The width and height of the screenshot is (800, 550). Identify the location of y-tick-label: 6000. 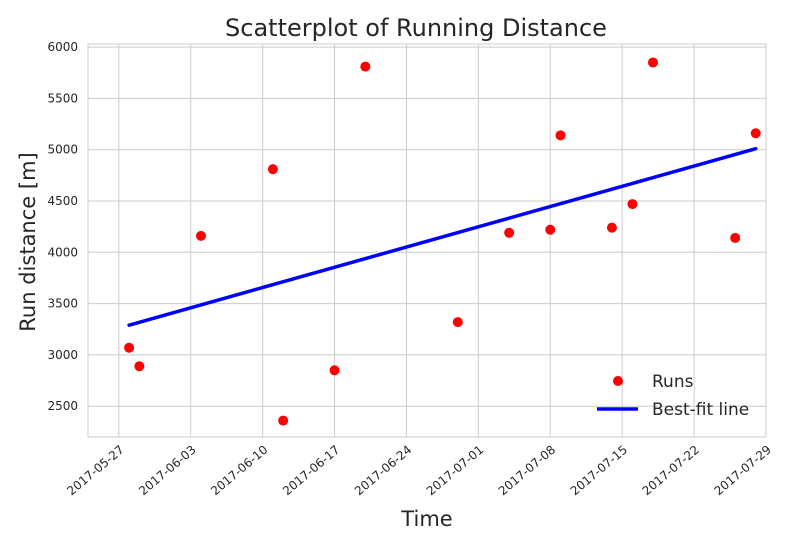
(62, 47).